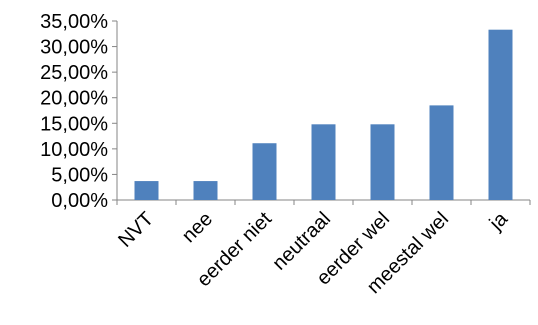  What do you see at coordinates (441, 152) in the screenshot?
I see `bar-meestal-wel` at bounding box center [441, 152].